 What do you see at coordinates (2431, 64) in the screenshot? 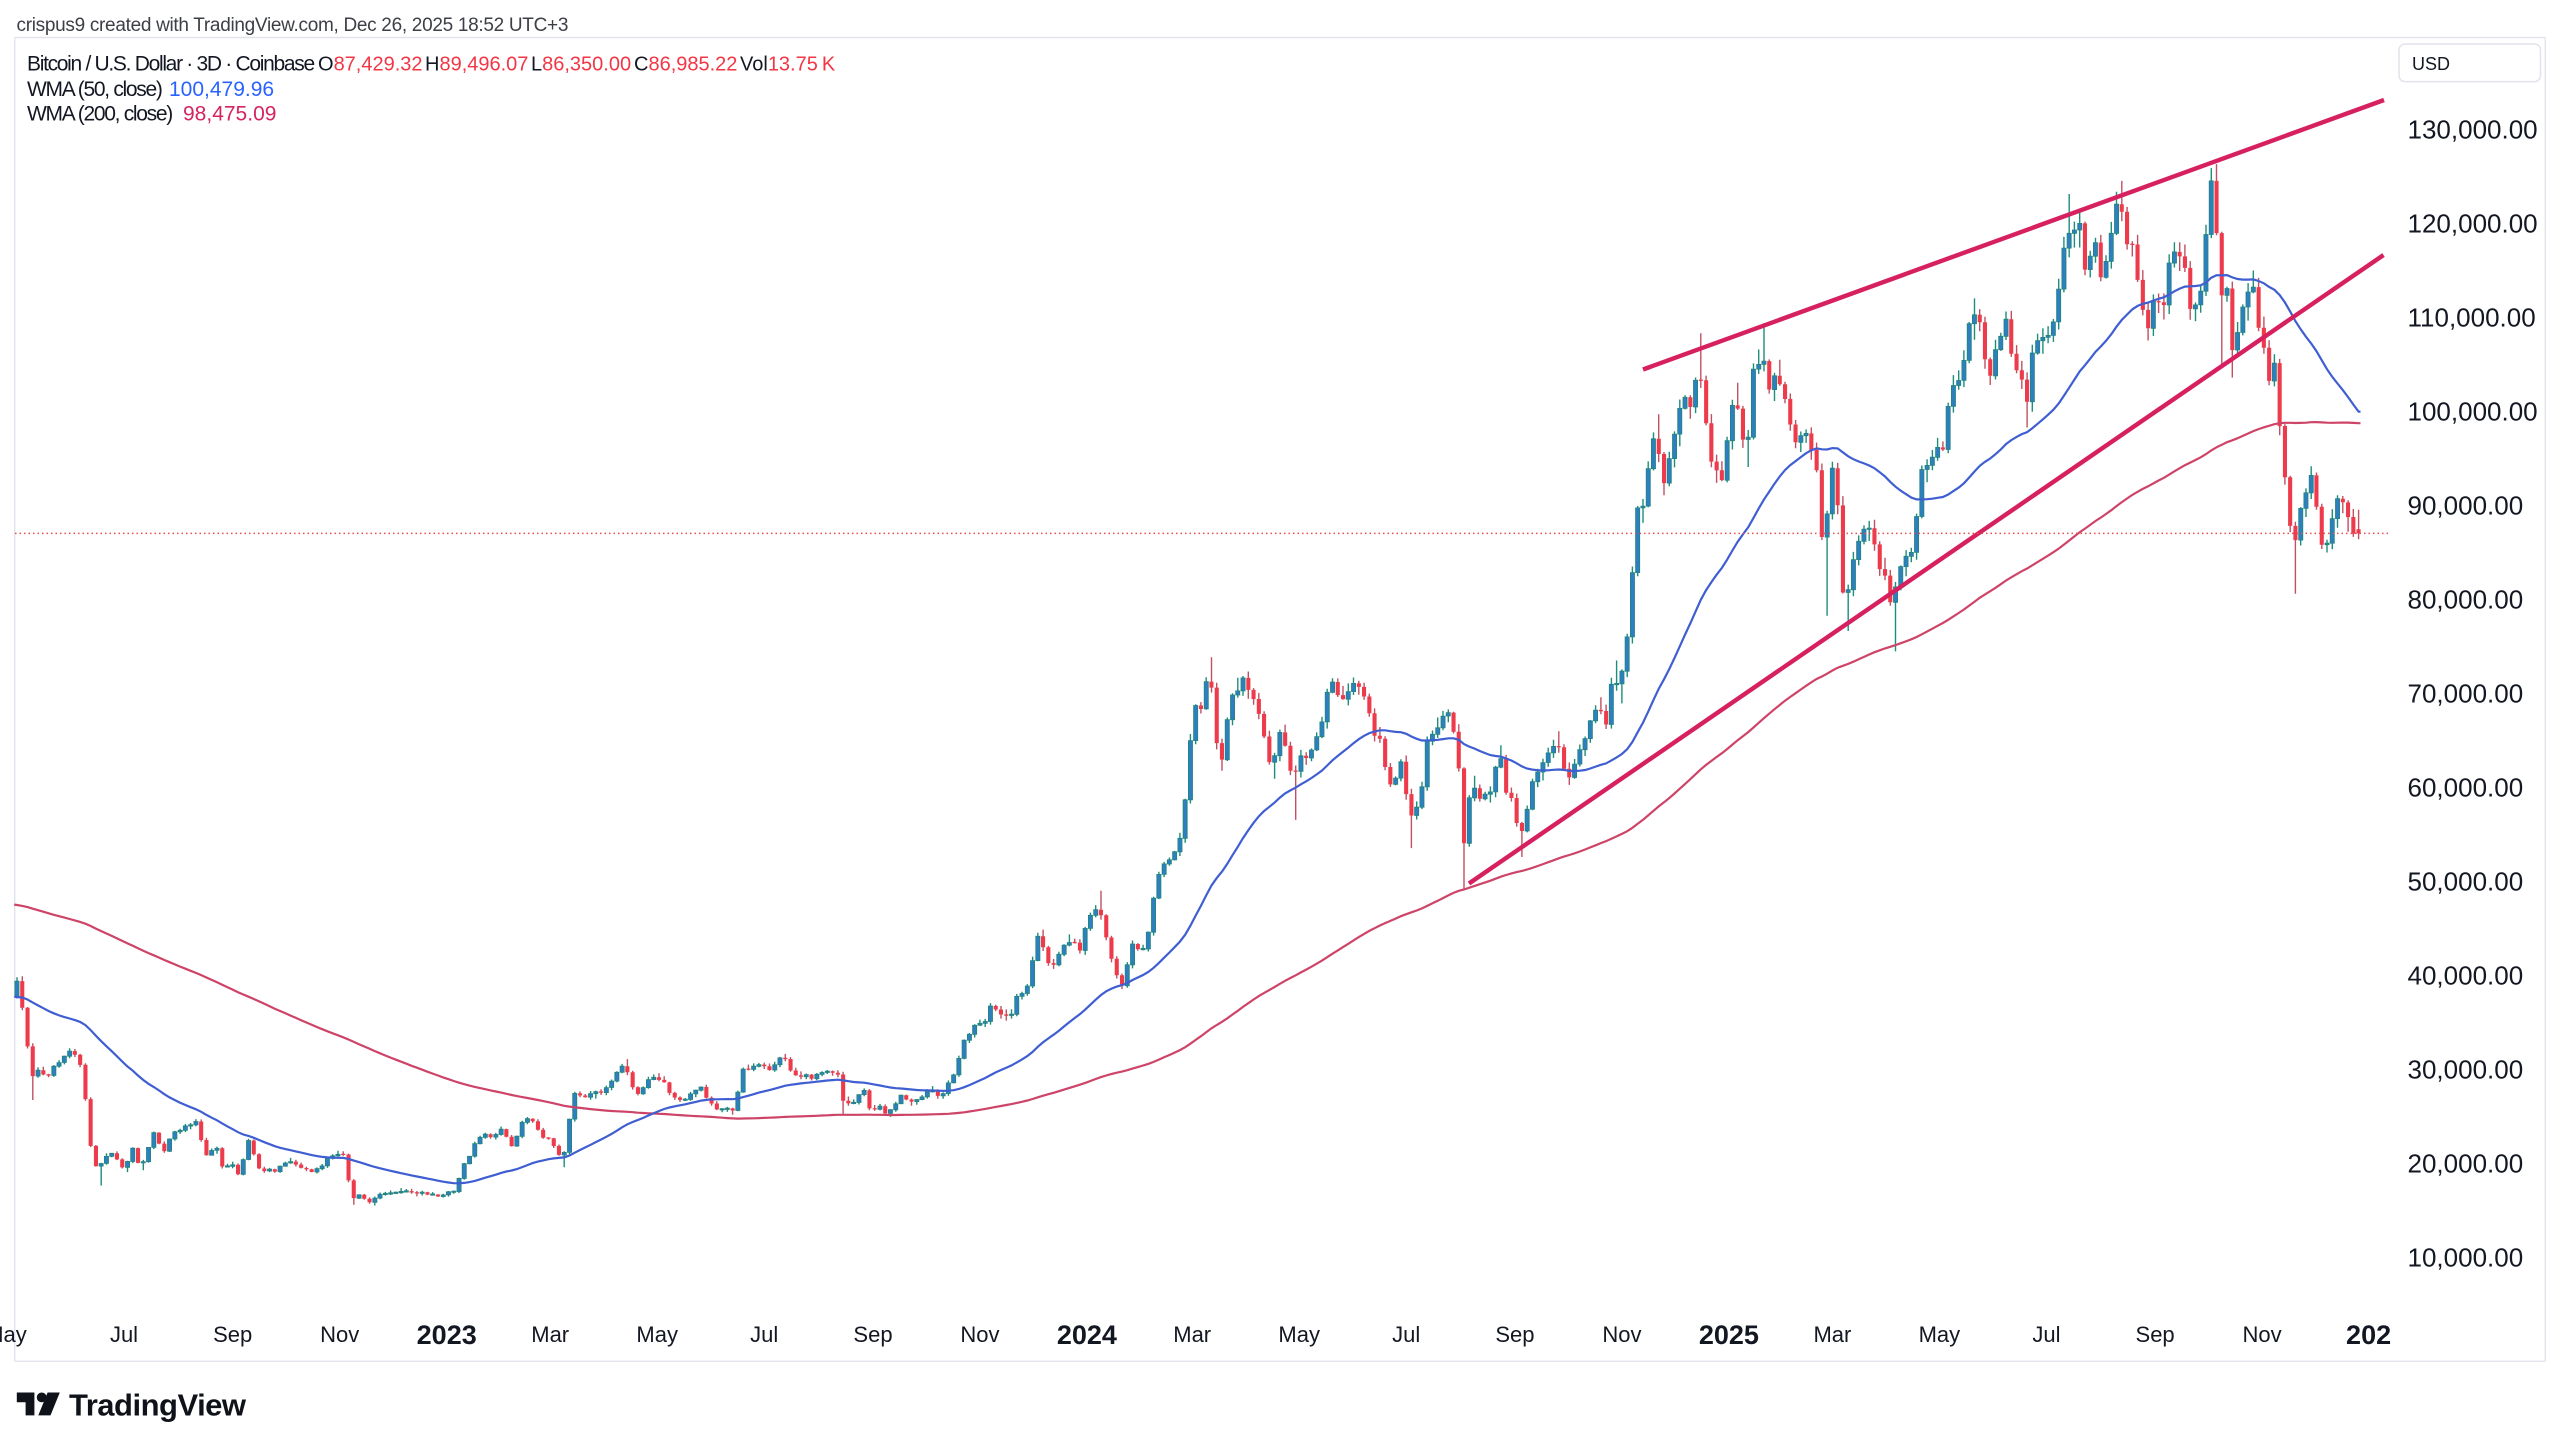
I see `svg-text: USD` at bounding box center [2431, 64].